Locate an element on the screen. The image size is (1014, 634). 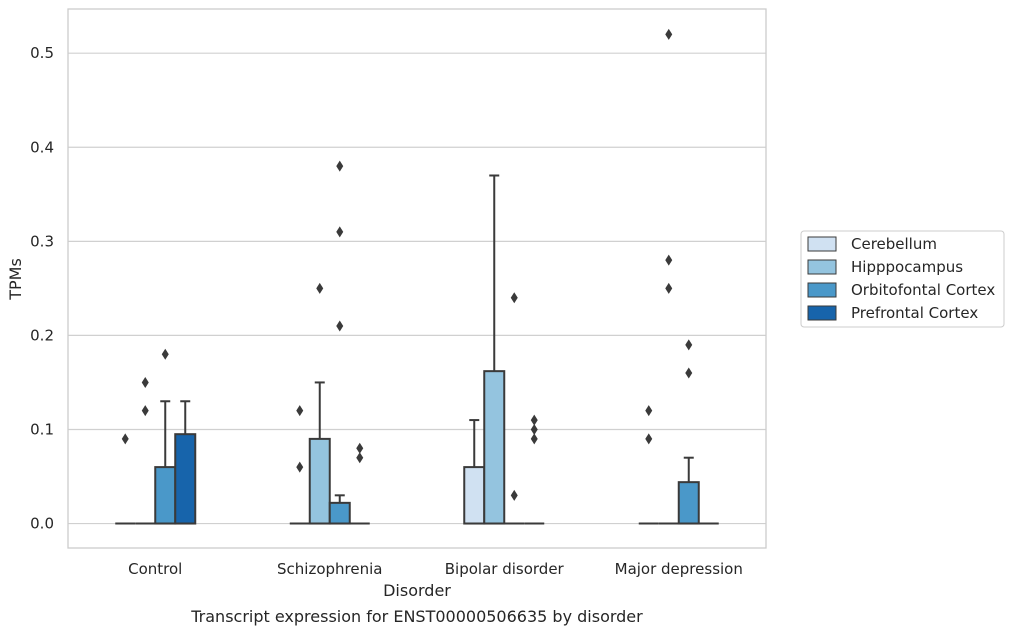
x-tick-label: Schizophrenia is located at coordinates (329, 569).